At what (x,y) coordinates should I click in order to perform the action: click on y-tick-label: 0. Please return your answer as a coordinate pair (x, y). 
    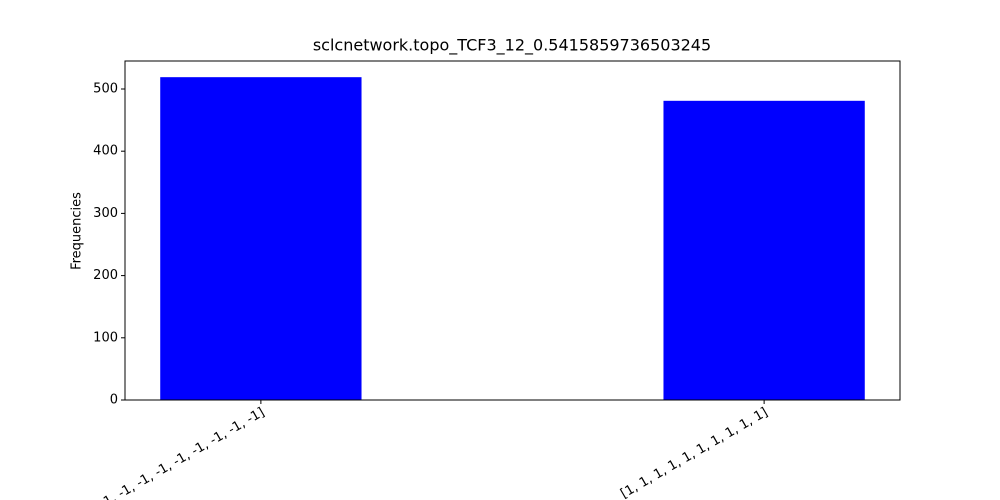
    Looking at the image, I should click on (114, 400).